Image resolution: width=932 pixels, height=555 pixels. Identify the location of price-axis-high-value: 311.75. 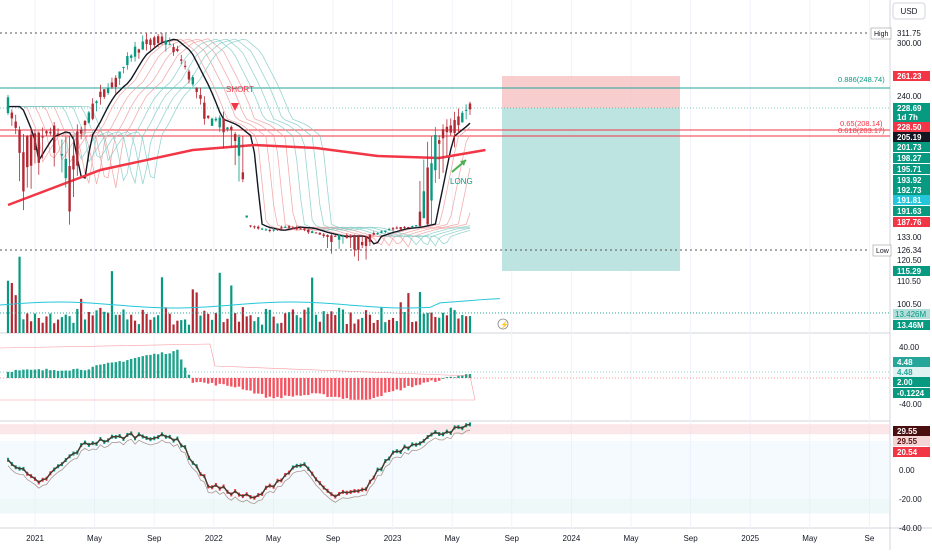
(909, 33).